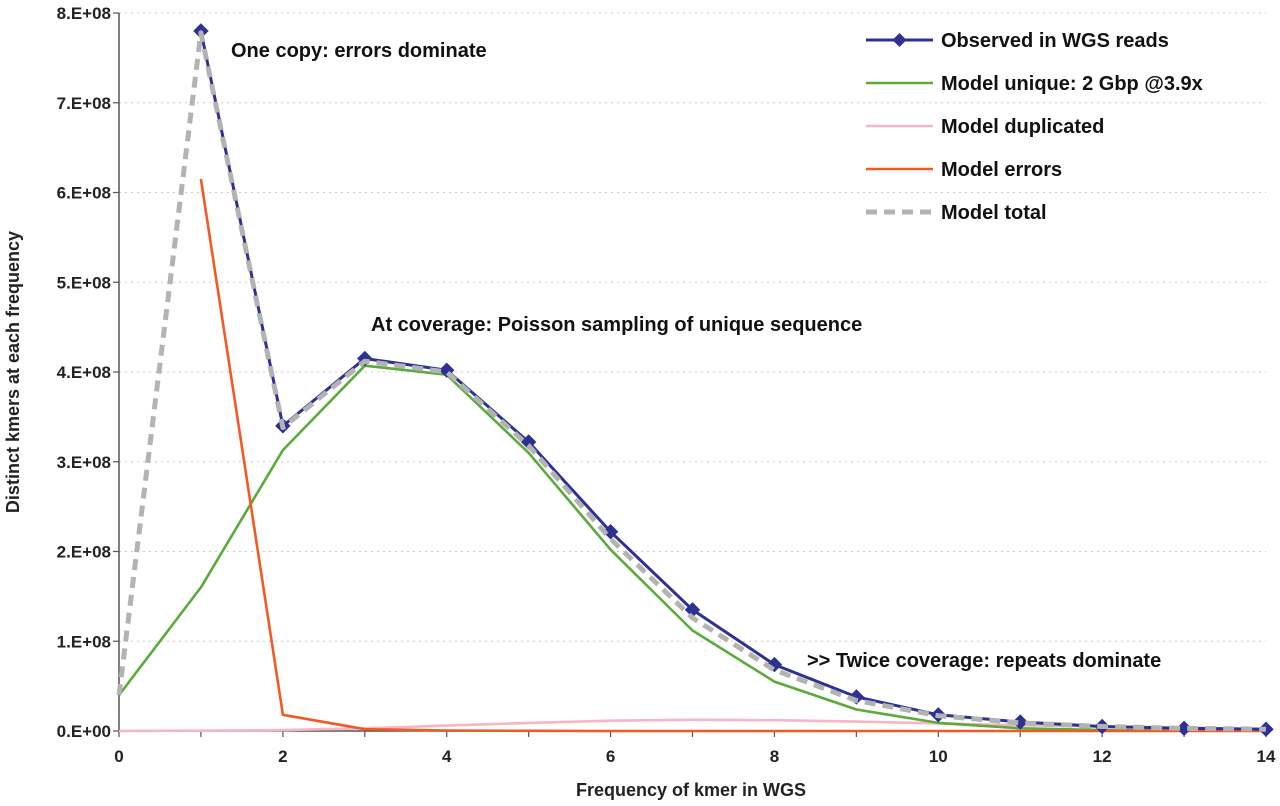  Describe the element at coordinates (84, 372) in the screenshot. I see `y-tick-label: 4.E+08` at that location.